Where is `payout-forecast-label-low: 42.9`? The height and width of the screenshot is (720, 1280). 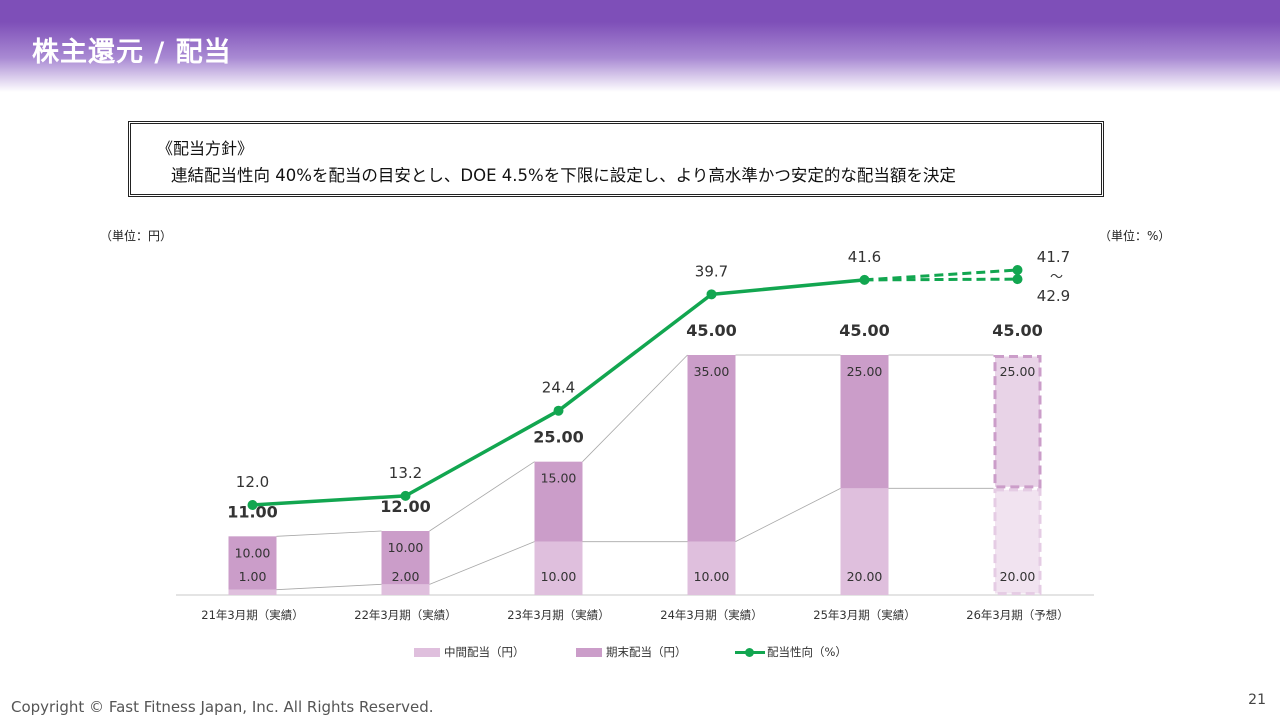
payout-forecast-label-low: 42.9 is located at coordinates (1053, 296).